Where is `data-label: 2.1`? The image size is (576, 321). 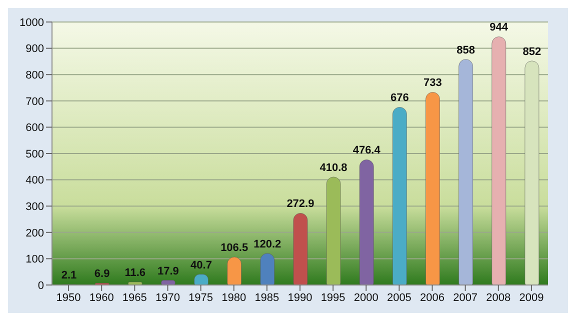
data-label: 2.1 is located at coordinates (69, 275).